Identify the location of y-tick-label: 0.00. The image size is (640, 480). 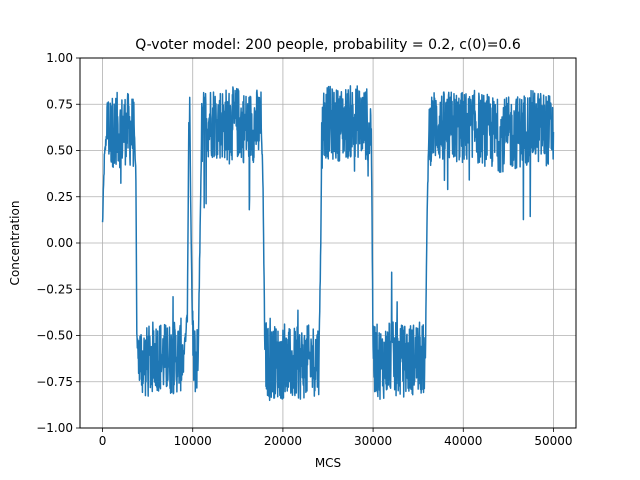
(59, 243).